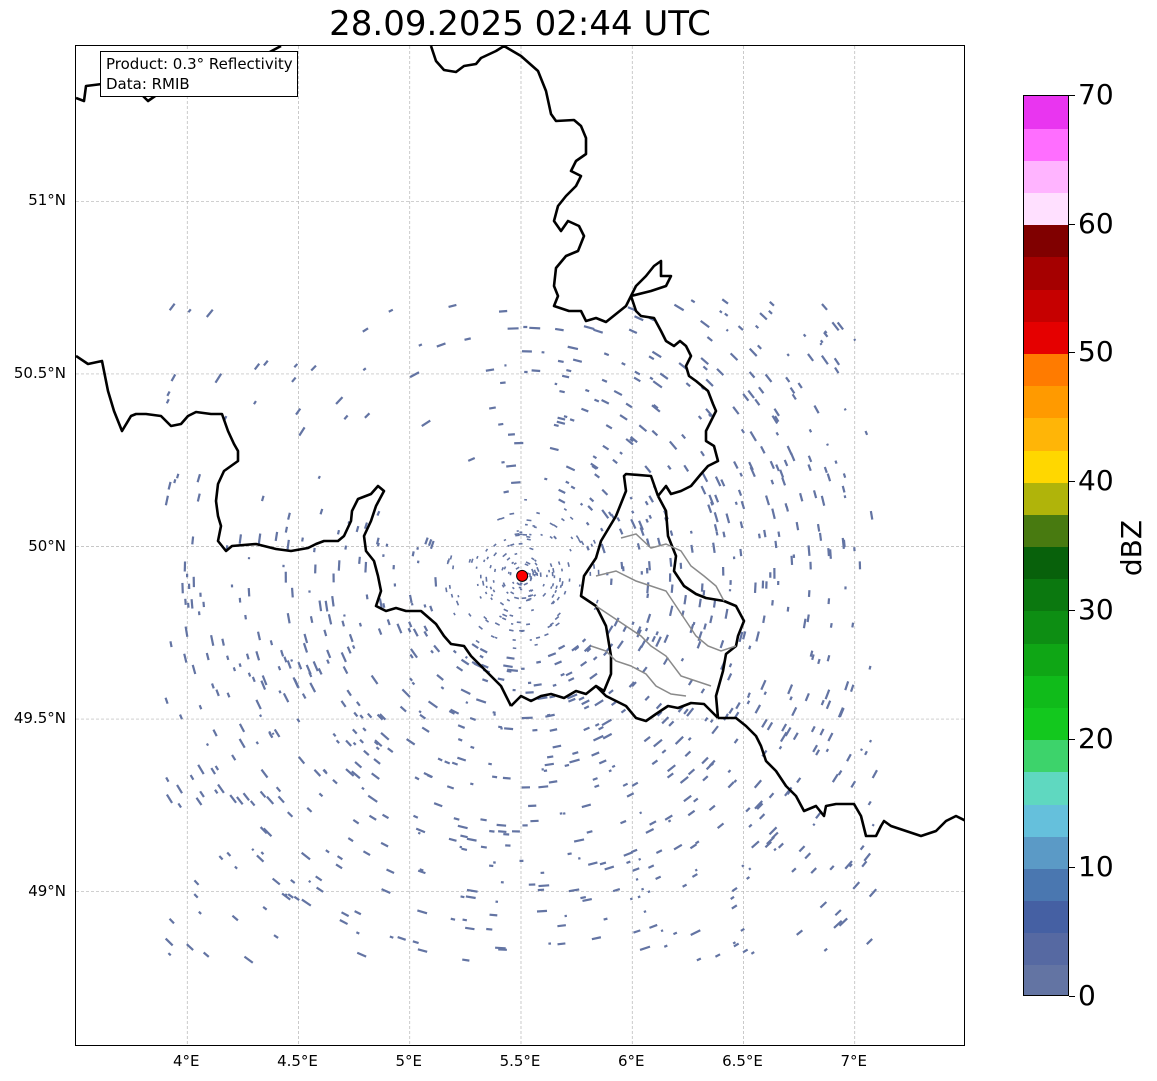 The image size is (1157, 1081). What do you see at coordinates (1096, 738) in the screenshot?
I see `colorbar-tick-label: 20` at bounding box center [1096, 738].